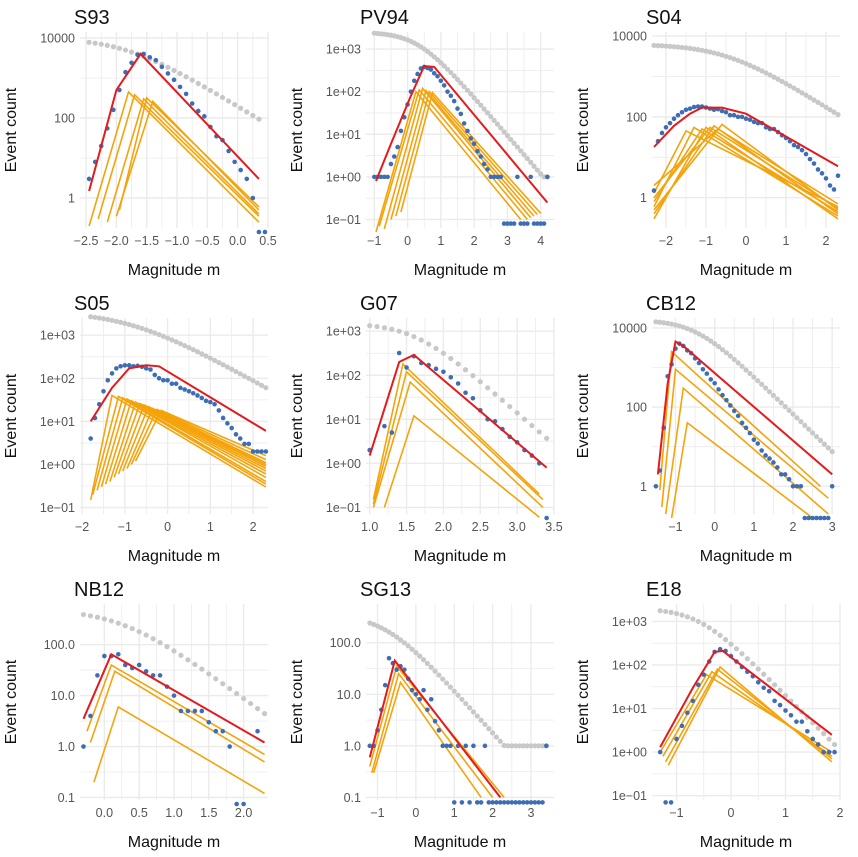  What do you see at coordinates (540, 241) in the screenshot?
I see `x-tick-label: 4` at bounding box center [540, 241].